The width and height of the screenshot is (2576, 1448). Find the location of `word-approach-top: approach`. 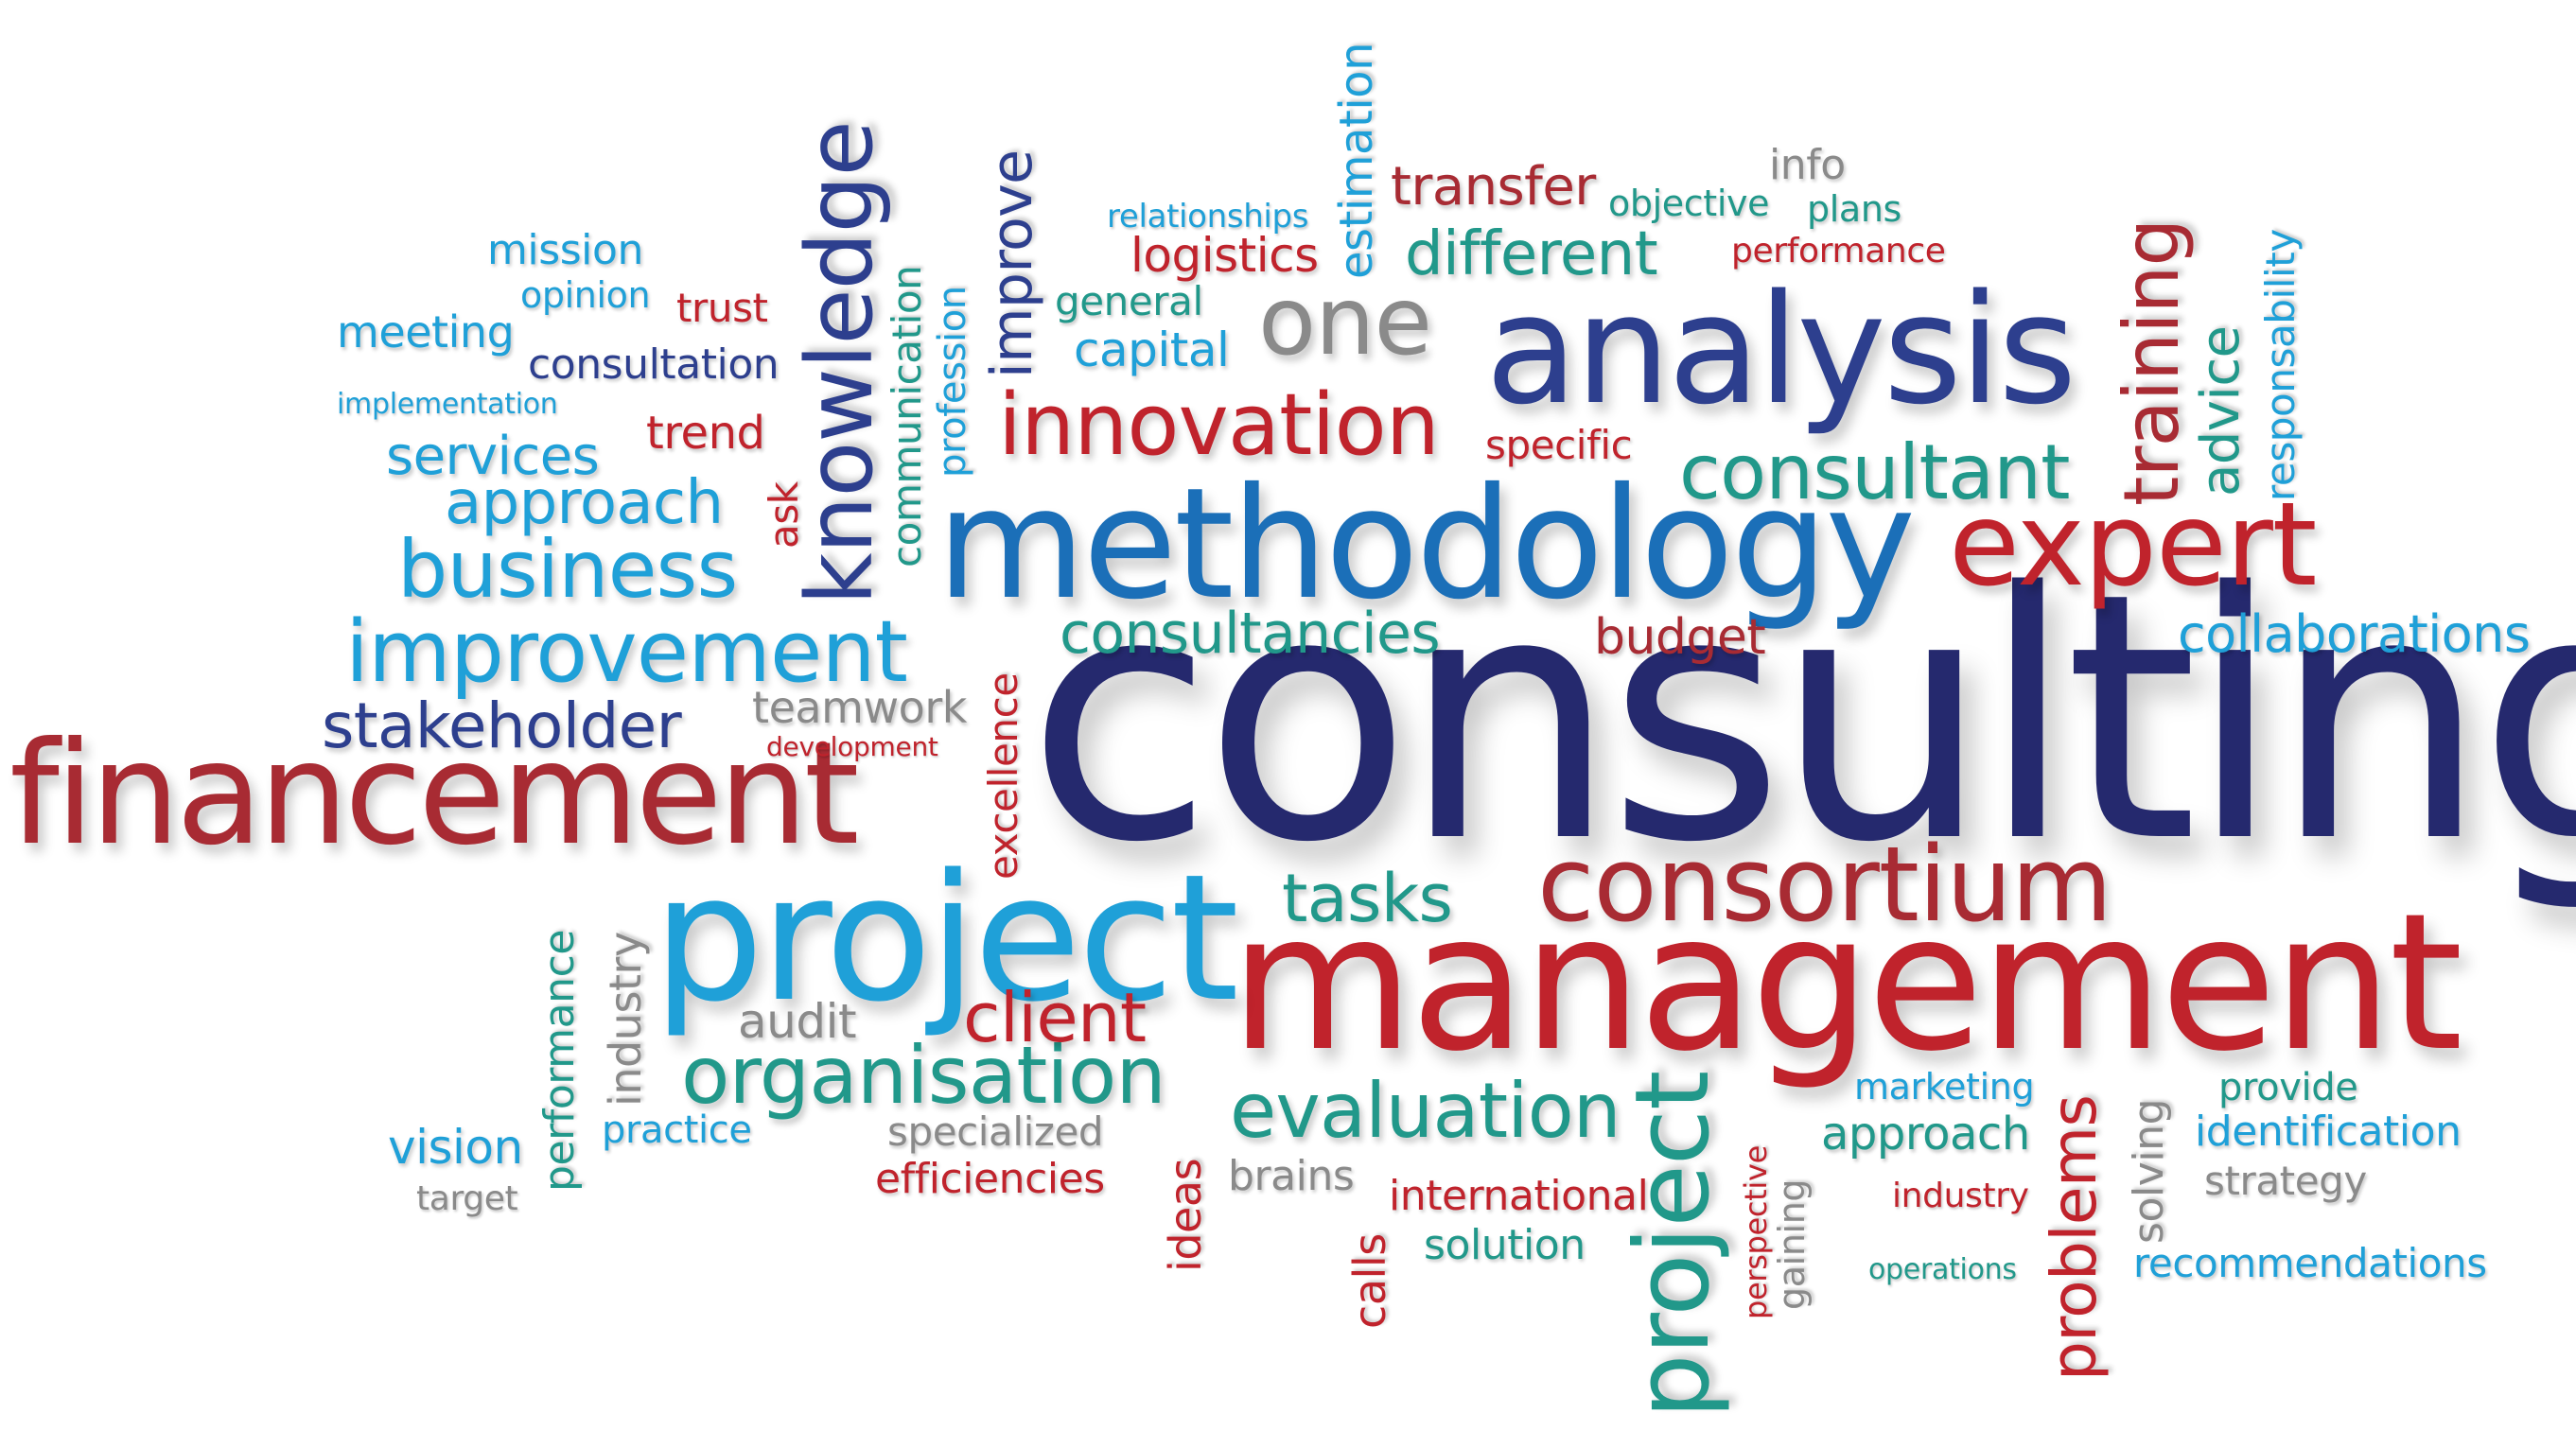

word-approach-top: approach is located at coordinates (585, 503).